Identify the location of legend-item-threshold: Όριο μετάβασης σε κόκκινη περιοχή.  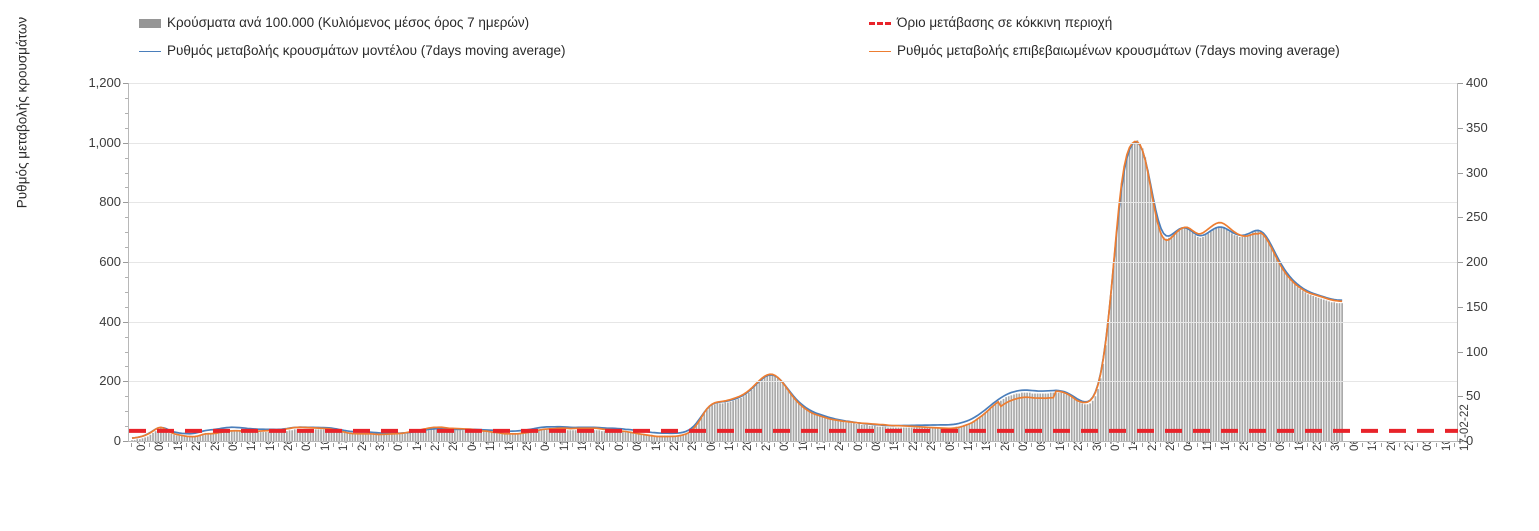
(990, 23).